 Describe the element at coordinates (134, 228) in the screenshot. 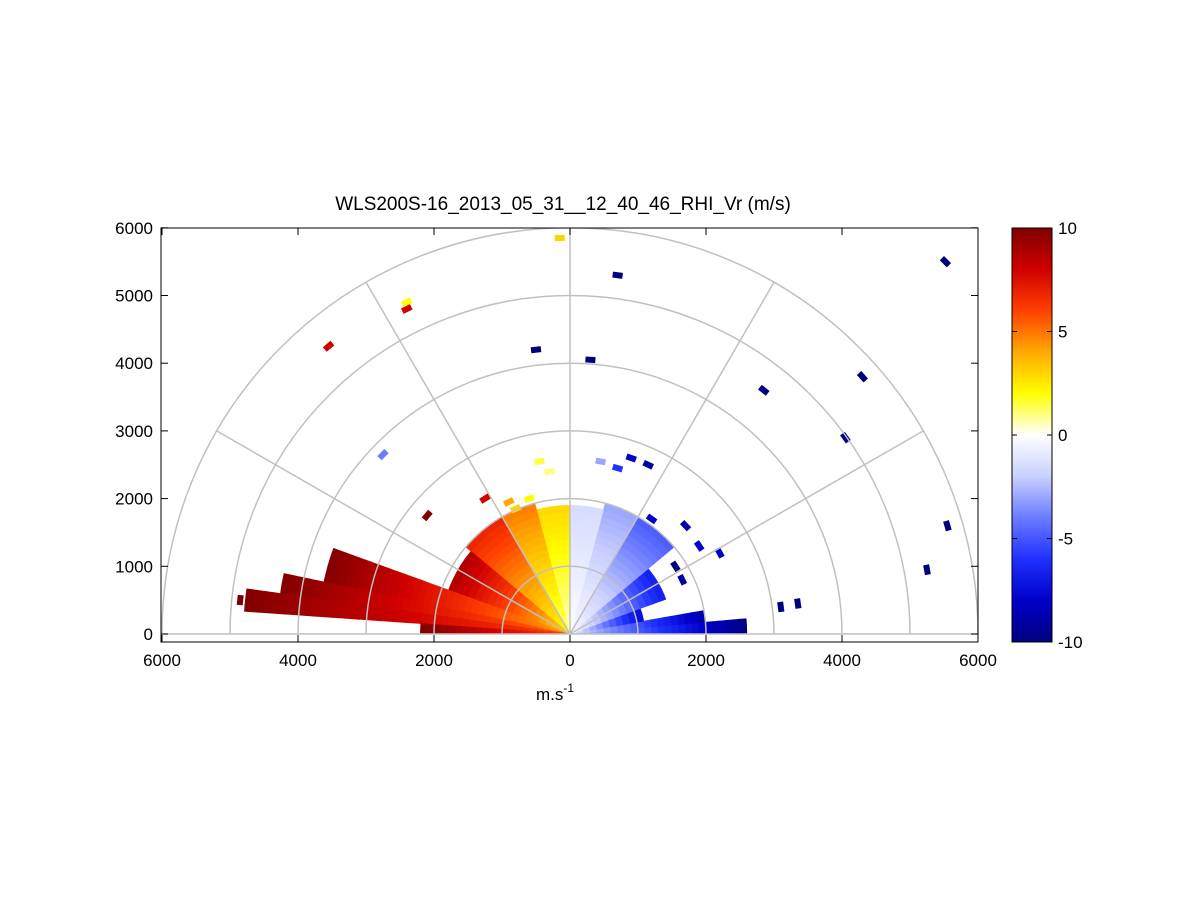

I see `y-tick-label: 6000` at that location.